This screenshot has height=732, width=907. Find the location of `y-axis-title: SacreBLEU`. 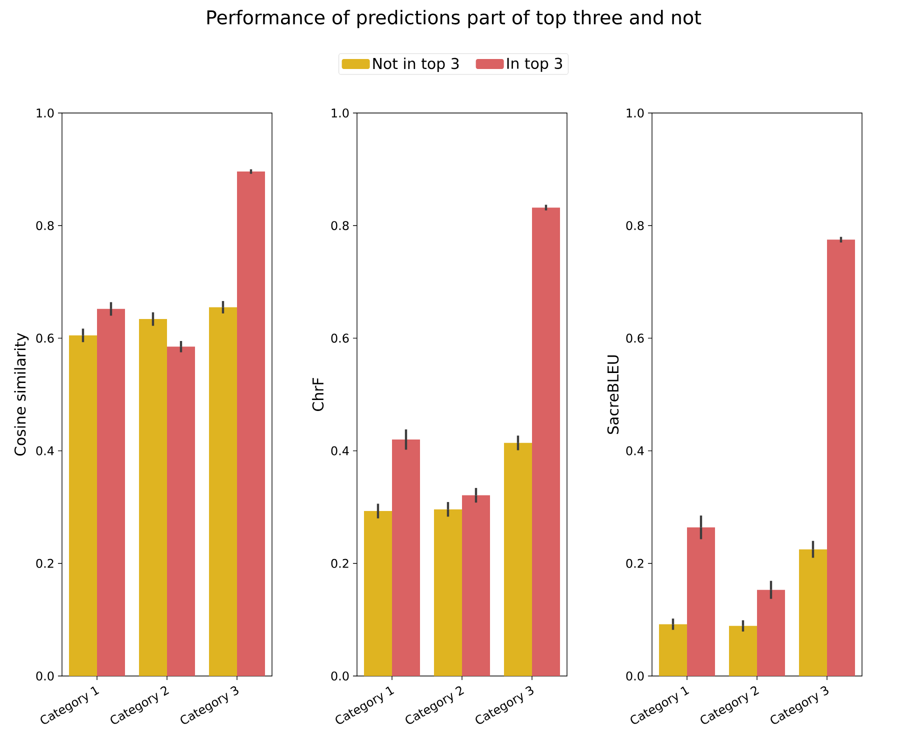

y-axis-title: SacreBLEU is located at coordinates (613, 394).